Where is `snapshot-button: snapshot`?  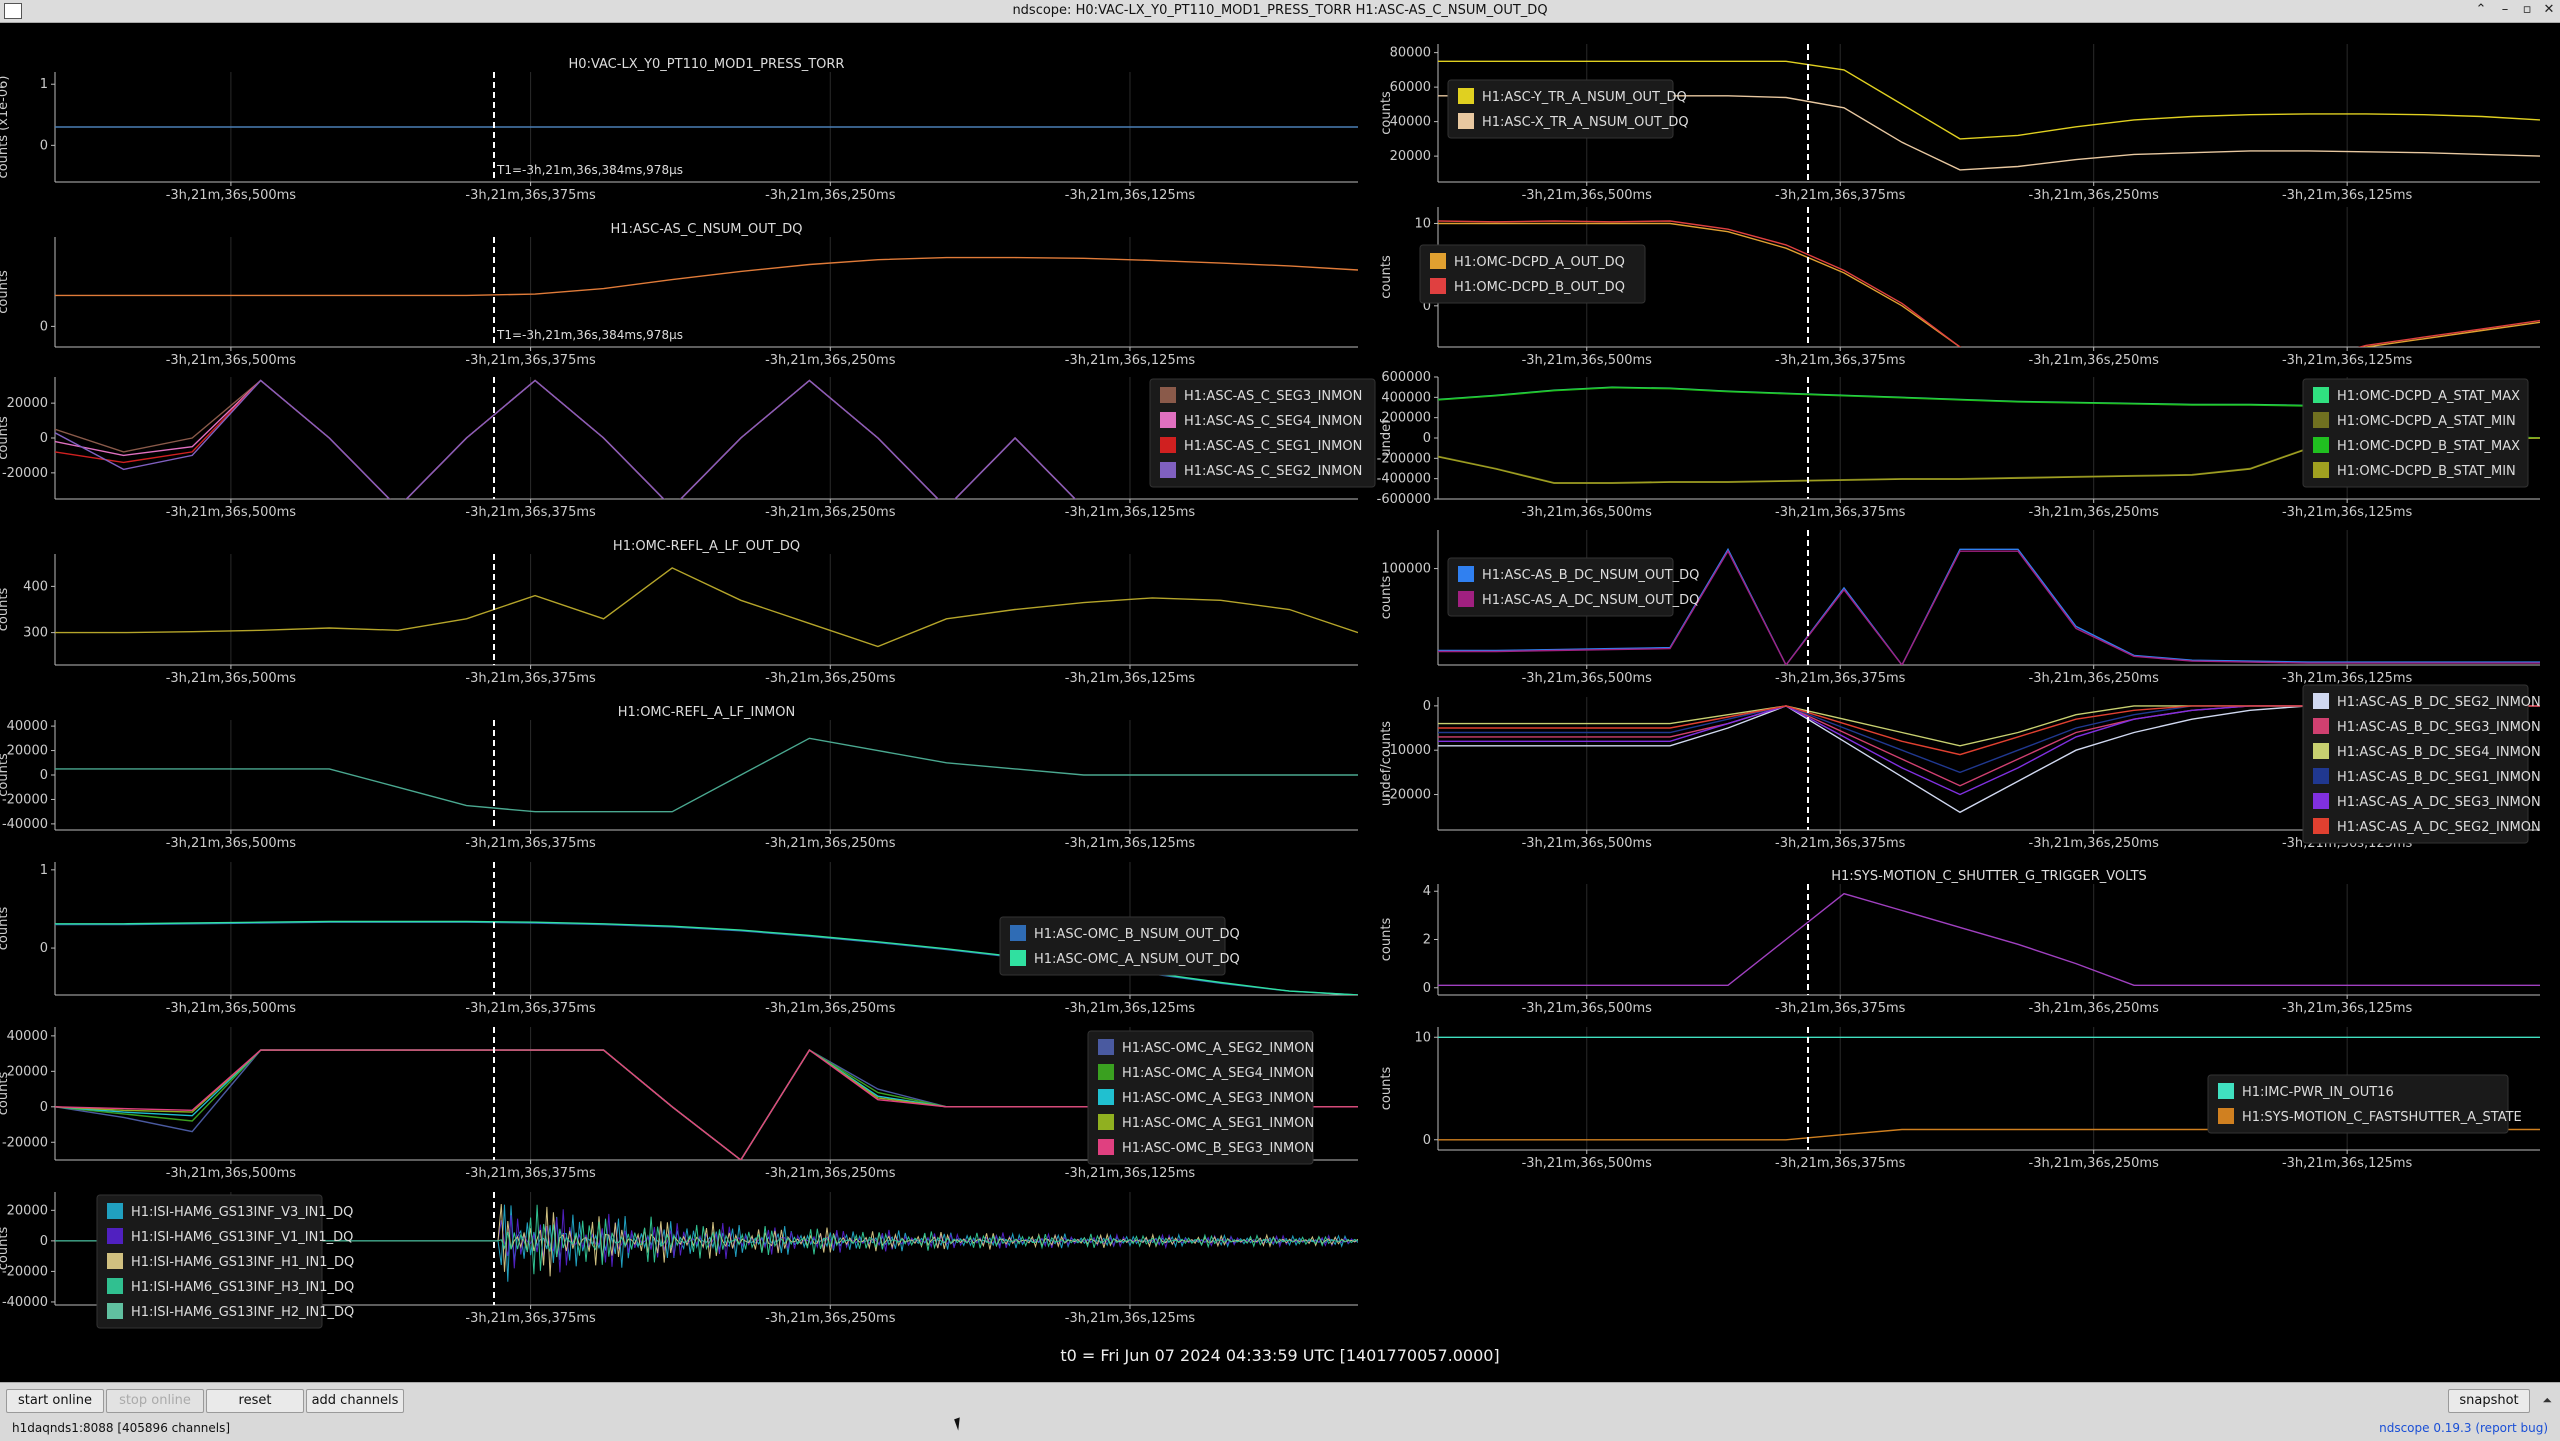
snapshot-button: snapshot is located at coordinates (2489, 1401).